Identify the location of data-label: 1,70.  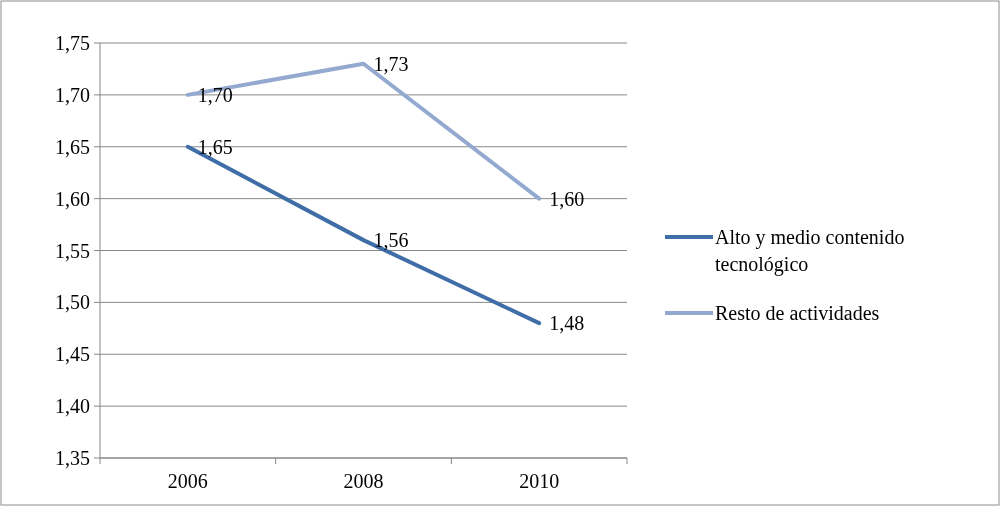
(215, 94).